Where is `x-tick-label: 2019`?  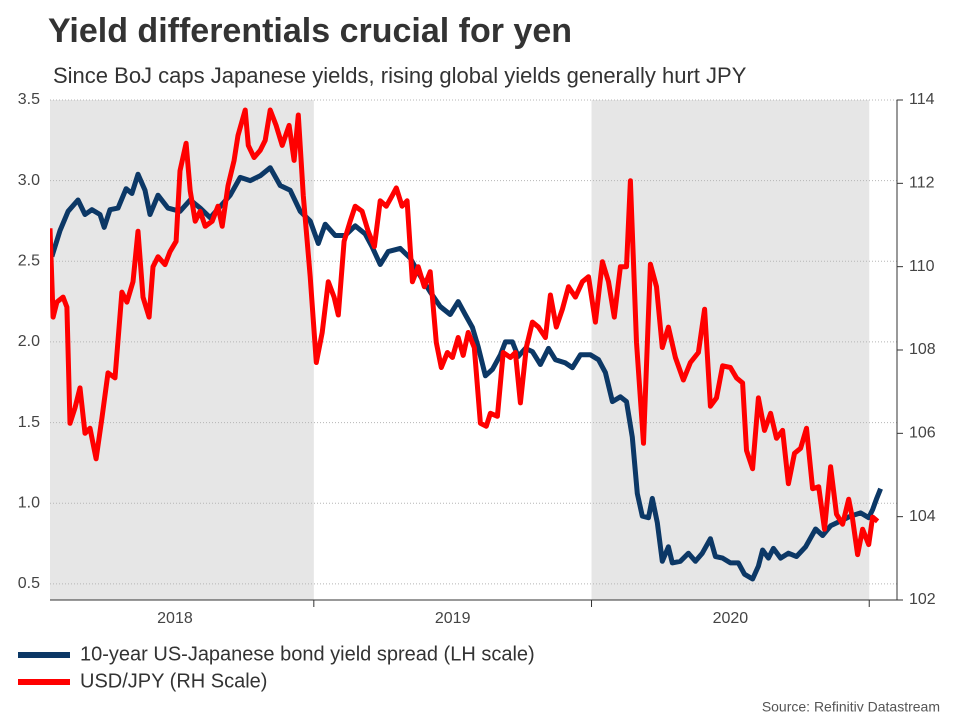
x-tick-label: 2019 is located at coordinates (453, 618).